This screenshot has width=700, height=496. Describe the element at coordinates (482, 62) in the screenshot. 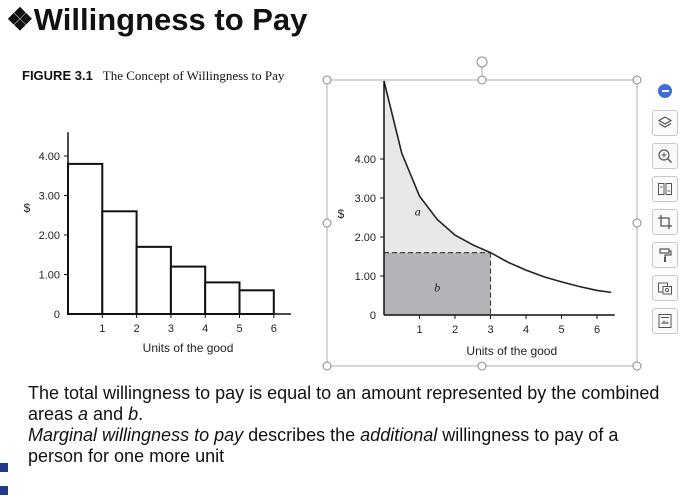

I see `rotate-handle` at that location.